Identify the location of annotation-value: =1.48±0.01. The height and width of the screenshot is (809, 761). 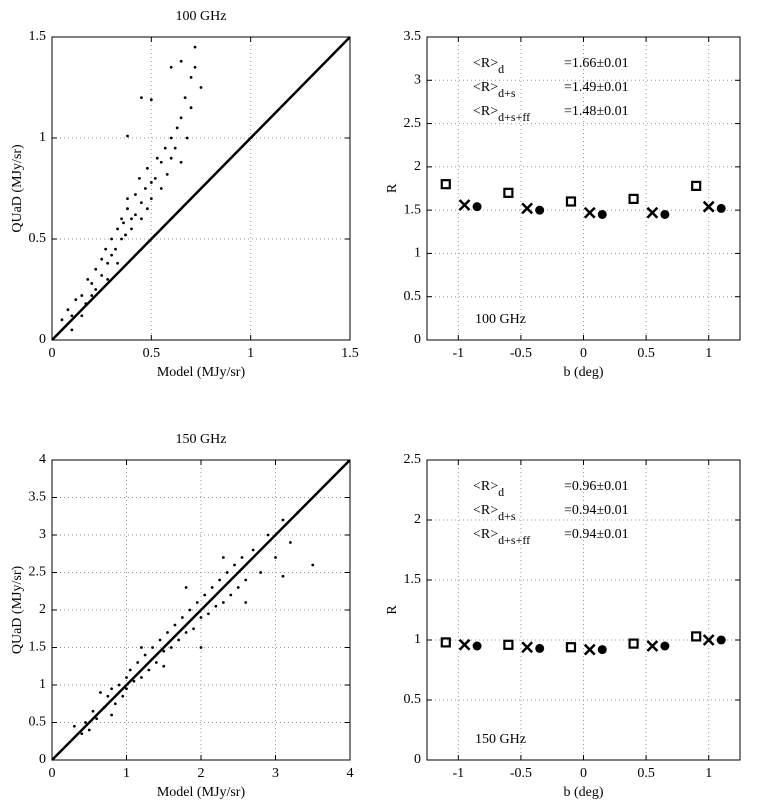
(596, 111).